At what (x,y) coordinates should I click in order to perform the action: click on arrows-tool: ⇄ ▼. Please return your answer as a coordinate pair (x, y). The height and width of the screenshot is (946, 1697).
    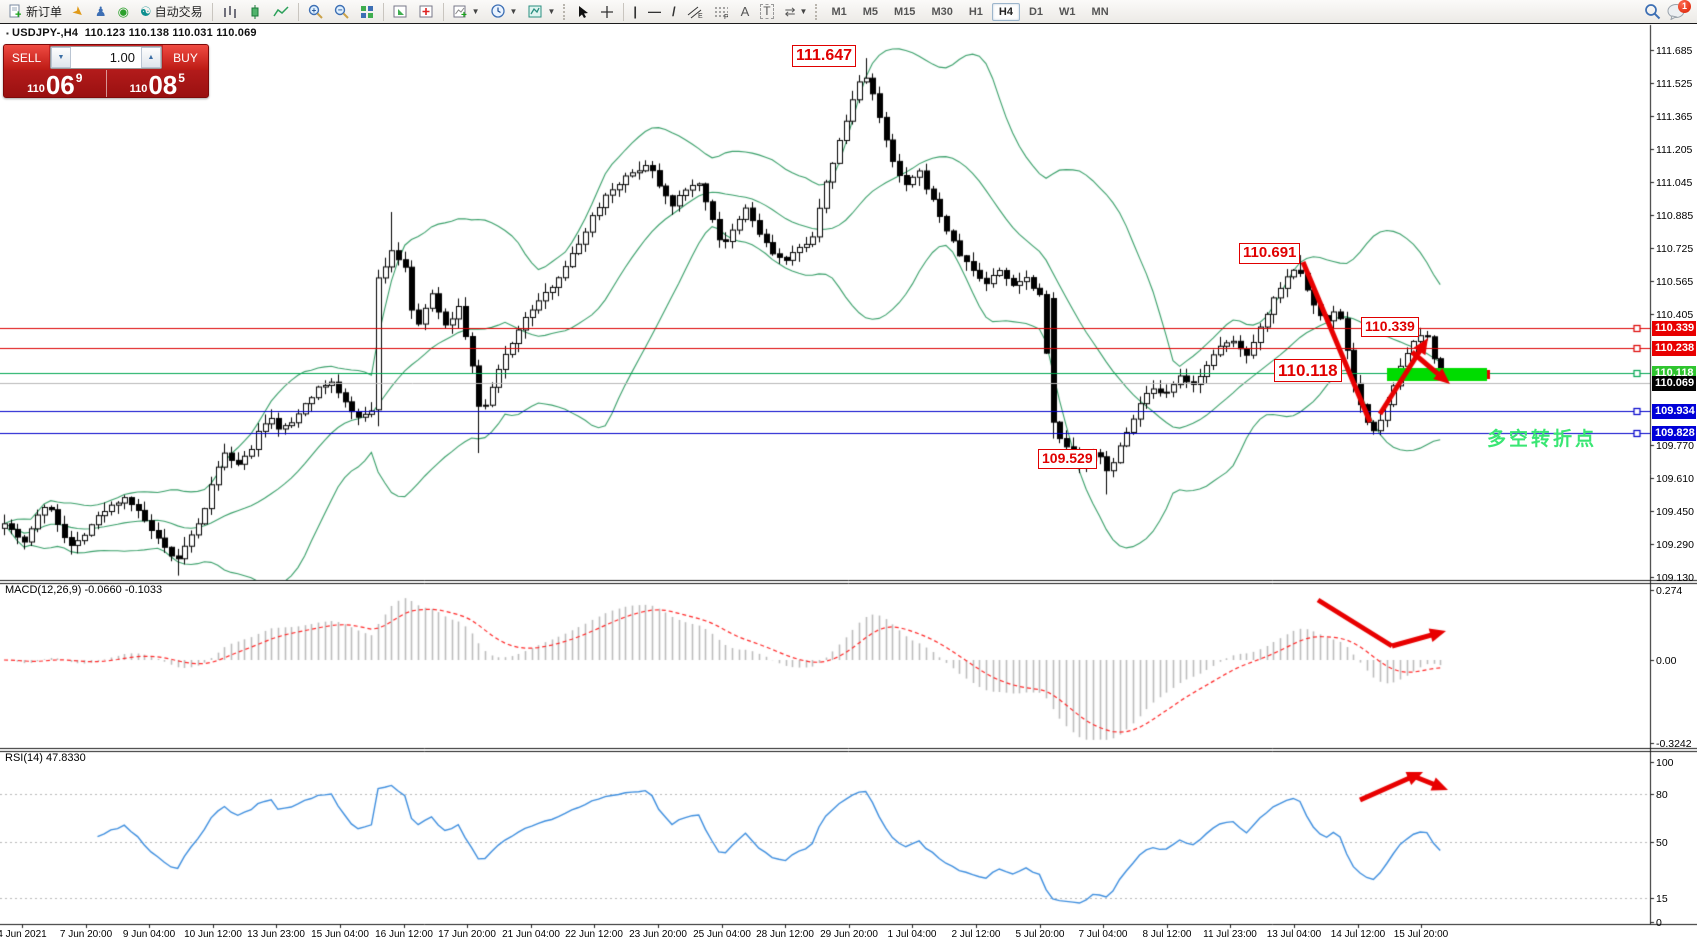
    Looking at the image, I should click on (796, 12).